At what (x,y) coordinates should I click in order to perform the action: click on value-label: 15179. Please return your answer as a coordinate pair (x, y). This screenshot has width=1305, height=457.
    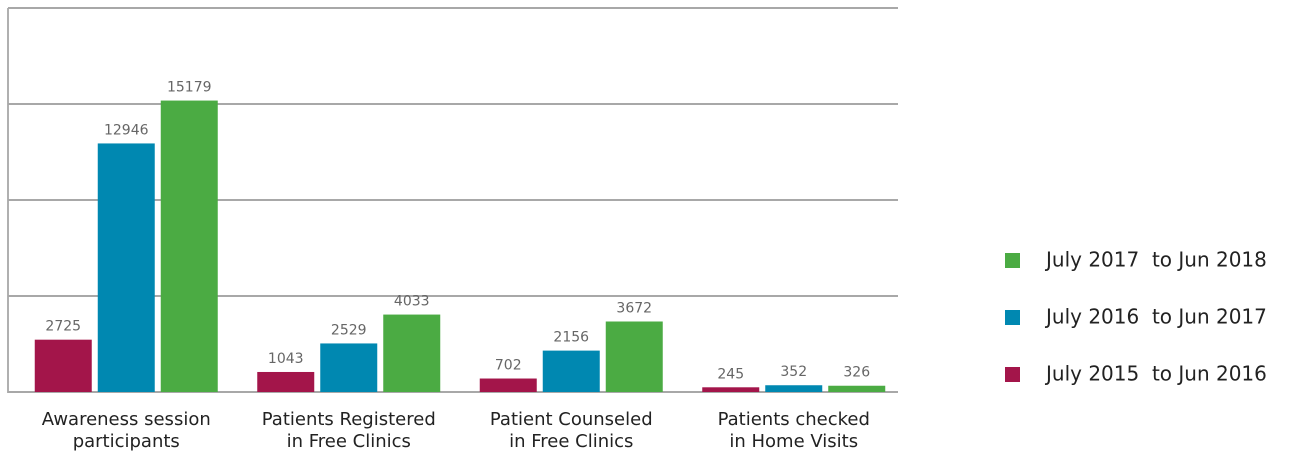
    Looking at the image, I should click on (189, 88).